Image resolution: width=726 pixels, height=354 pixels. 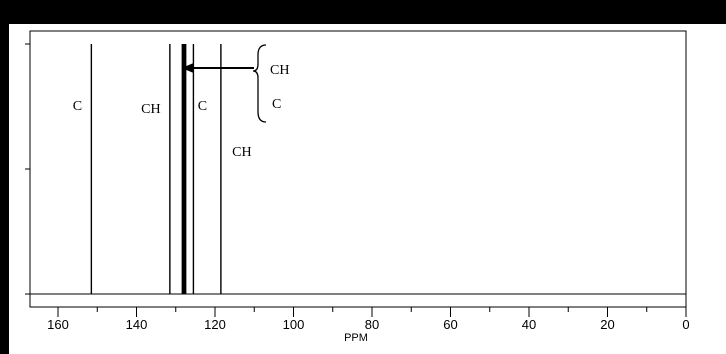 I want to click on x-axis-title: PPM, so click(x=356, y=338).